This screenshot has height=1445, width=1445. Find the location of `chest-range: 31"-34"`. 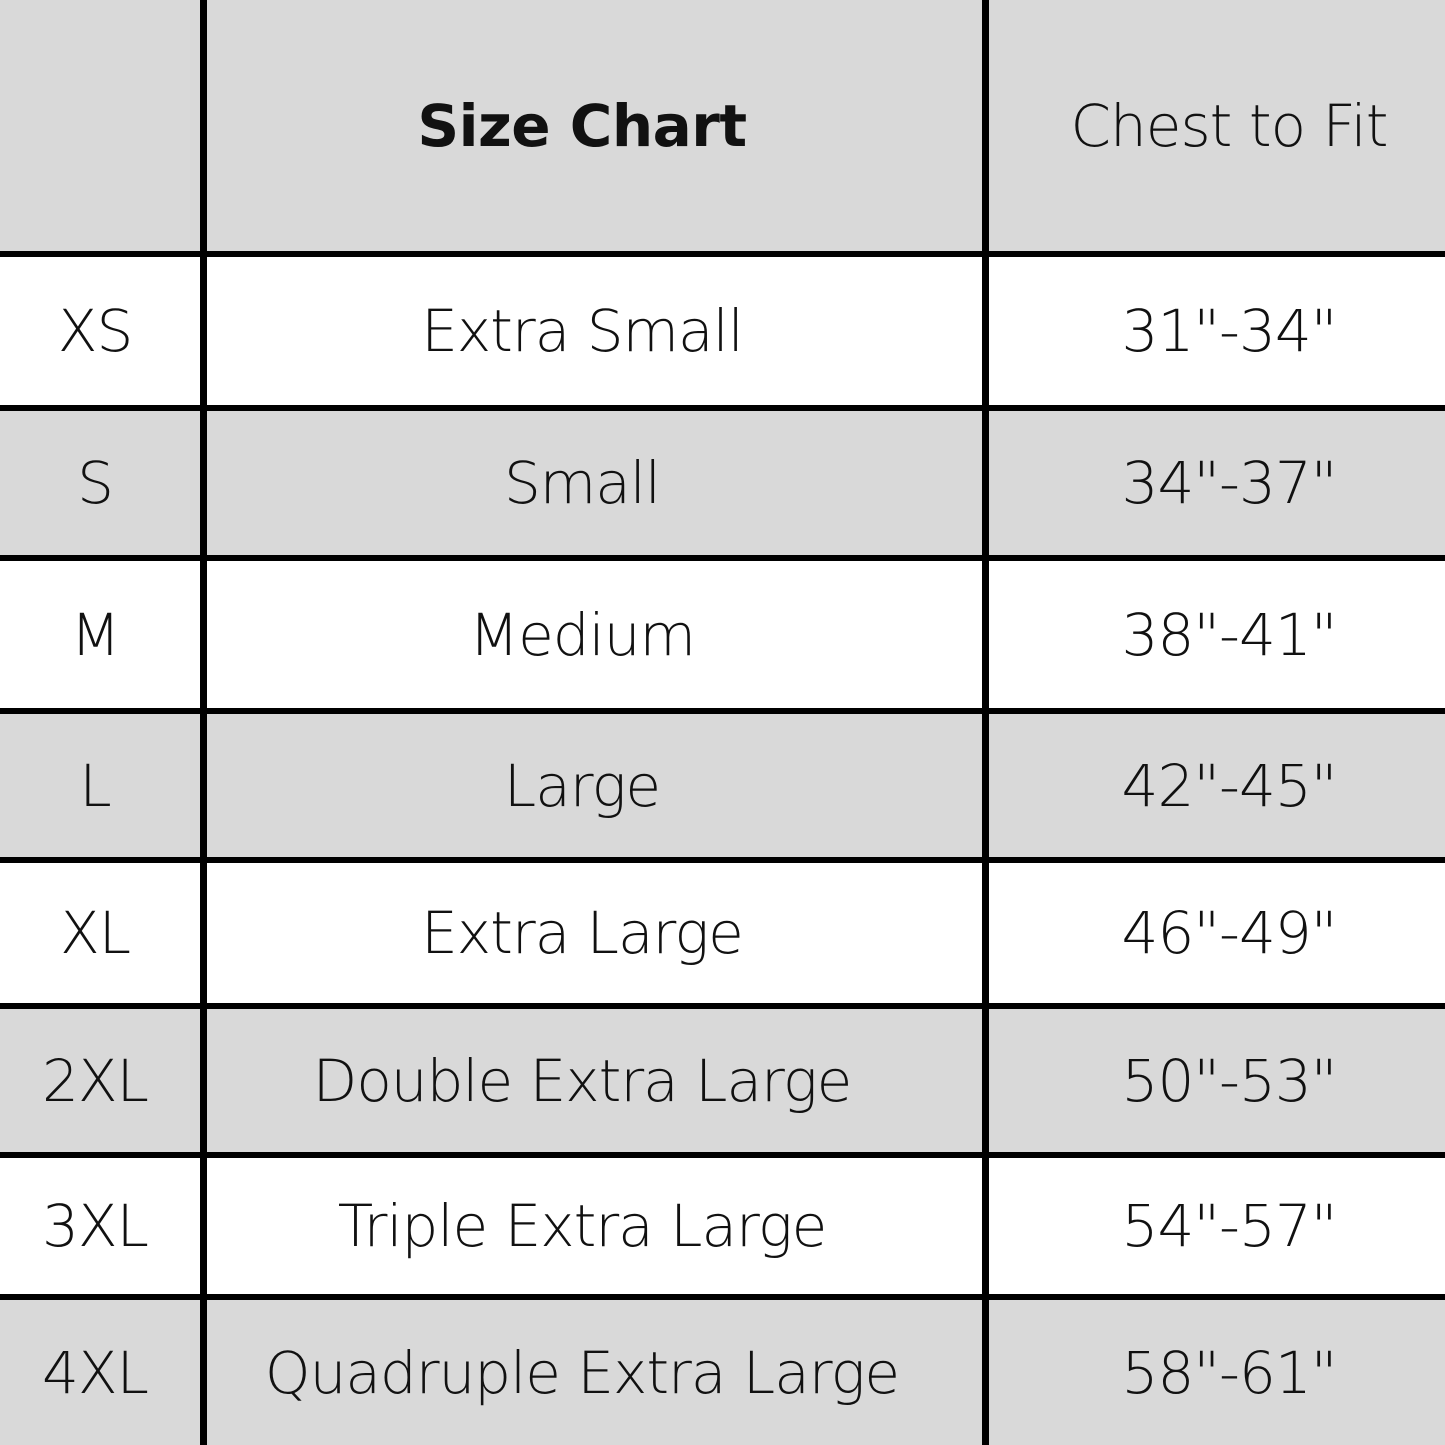

chest-range: 31"-34" is located at coordinates (1229, 331).